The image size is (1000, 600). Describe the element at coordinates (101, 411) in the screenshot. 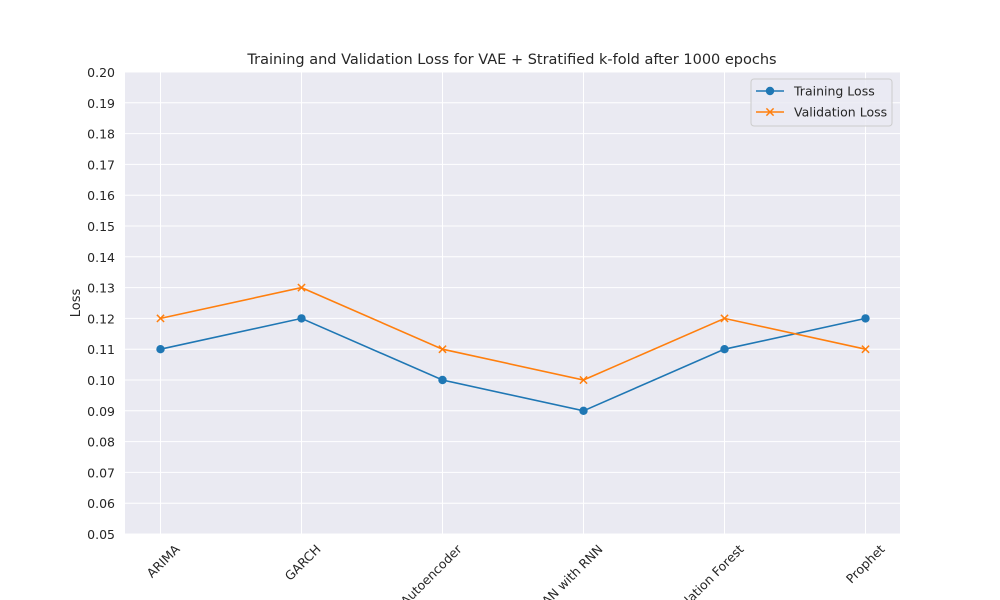

I see `y-tick-label: 0.09` at that location.